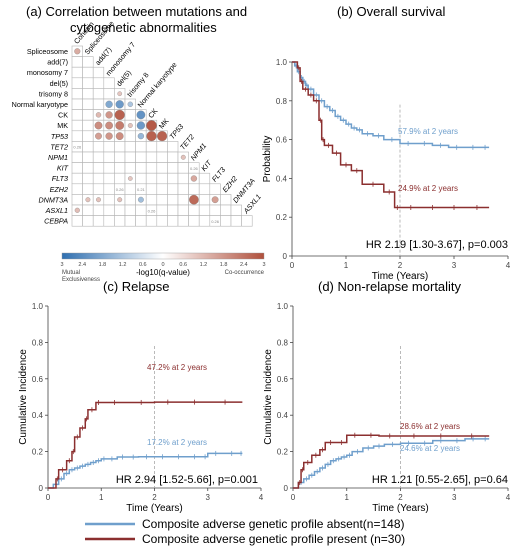 Image resolution: width=520 pixels, height=546 pixels. Describe the element at coordinates (59, 136) in the screenshot. I see `row-label: TP53` at that location.